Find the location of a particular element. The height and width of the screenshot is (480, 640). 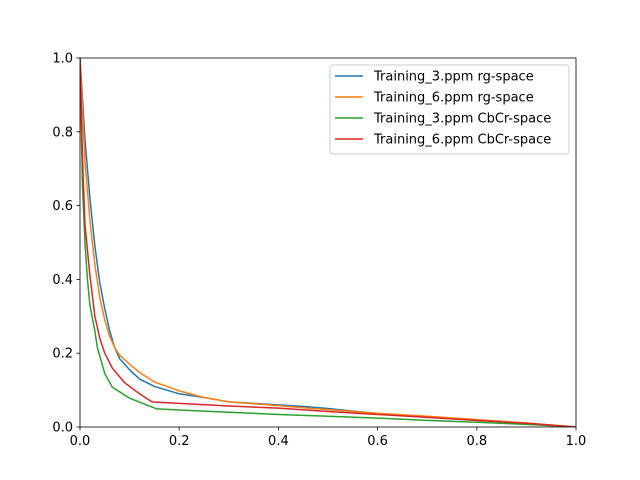

legend-box is located at coordinates (449, 109).